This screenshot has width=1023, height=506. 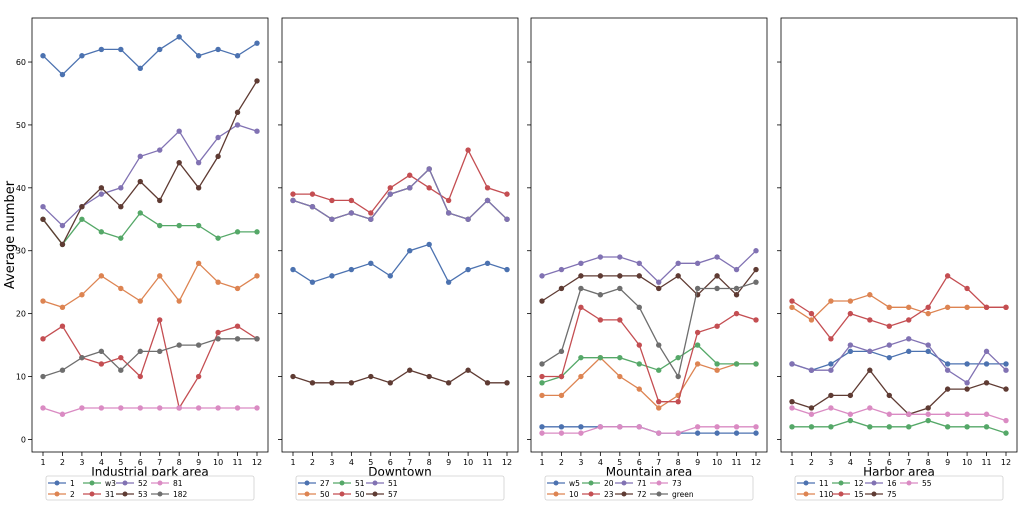 What do you see at coordinates (150, 488) in the screenshot?
I see `legend-frame` at bounding box center [150, 488].